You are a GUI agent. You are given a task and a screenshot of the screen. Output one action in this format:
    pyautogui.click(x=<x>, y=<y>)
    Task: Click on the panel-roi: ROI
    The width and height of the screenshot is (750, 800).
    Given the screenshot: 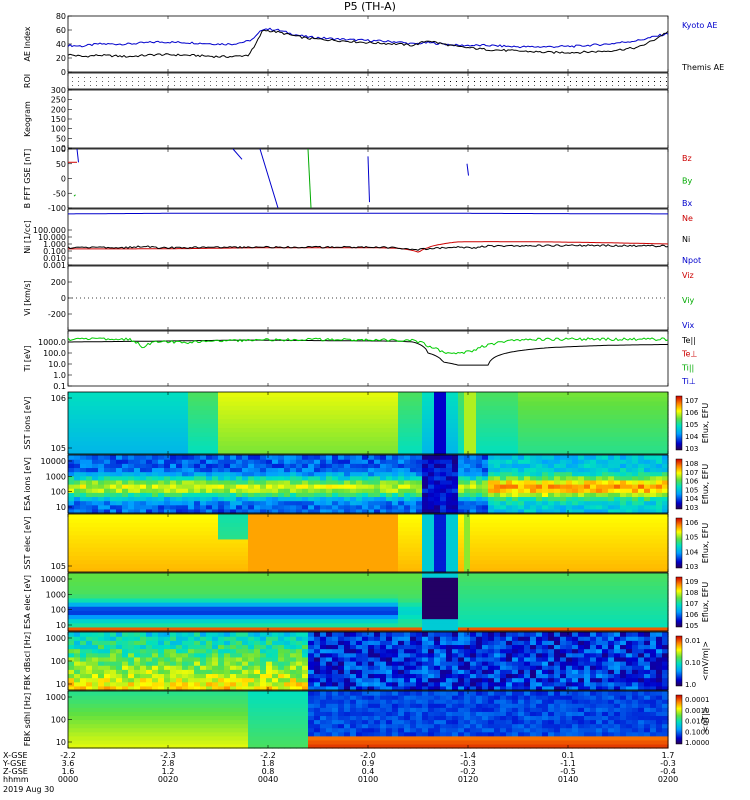 What is the action you would take?
    pyautogui.click(x=346, y=81)
    